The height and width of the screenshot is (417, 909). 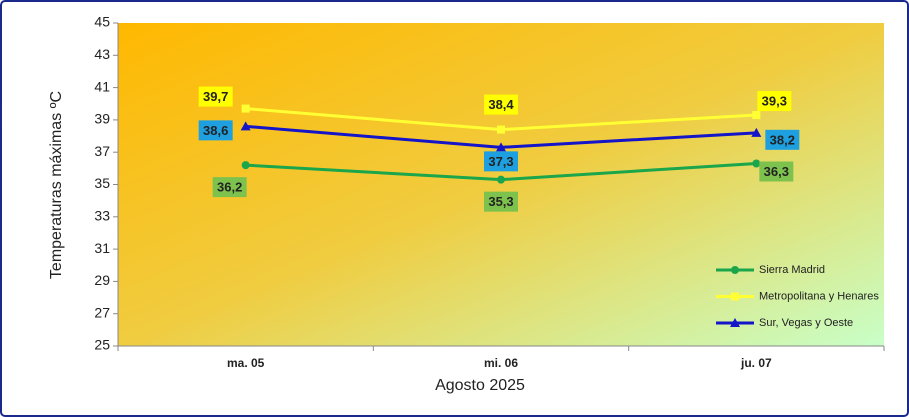 I want to click on data-label: 38,6, so click(x=215, y=130).